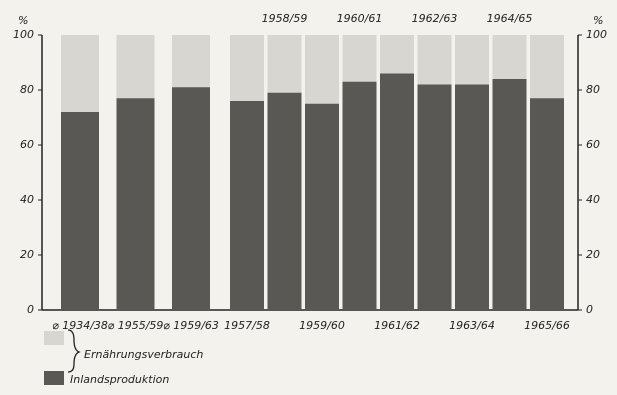 The height and width of the screenshot is (395, 617). Describe the element at coordinates (598, 20) in the screenshot. I see `y2-axis-label: %` at that location.